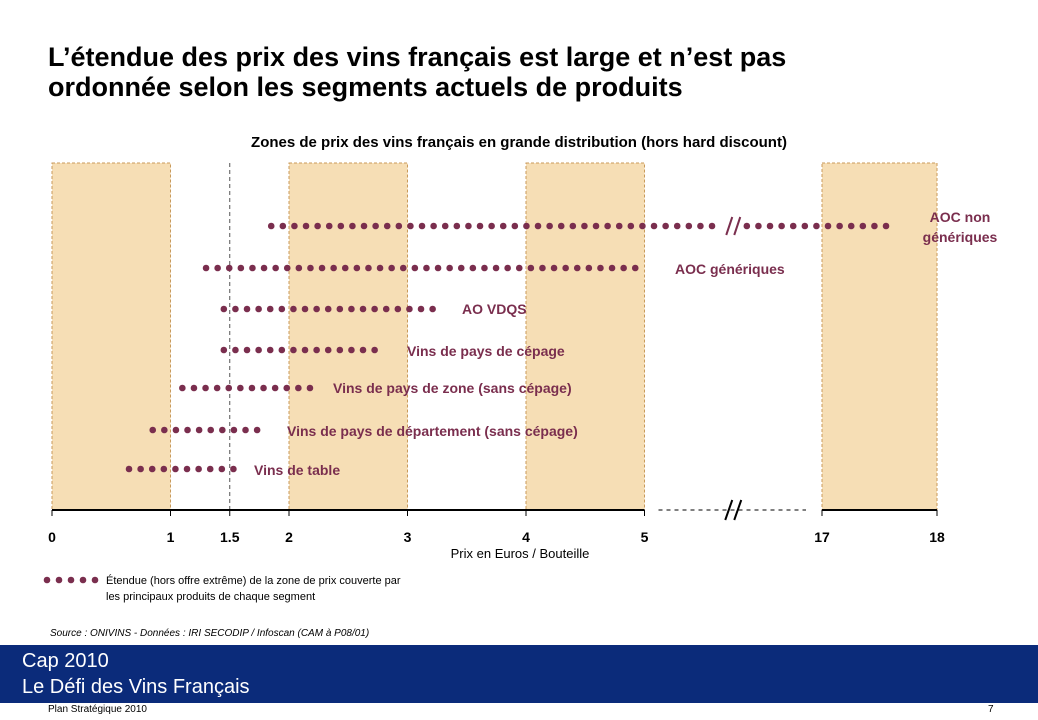 The image size is (1038, 720). I want to click on x-tick-label: 1.5, so click(230, 537).